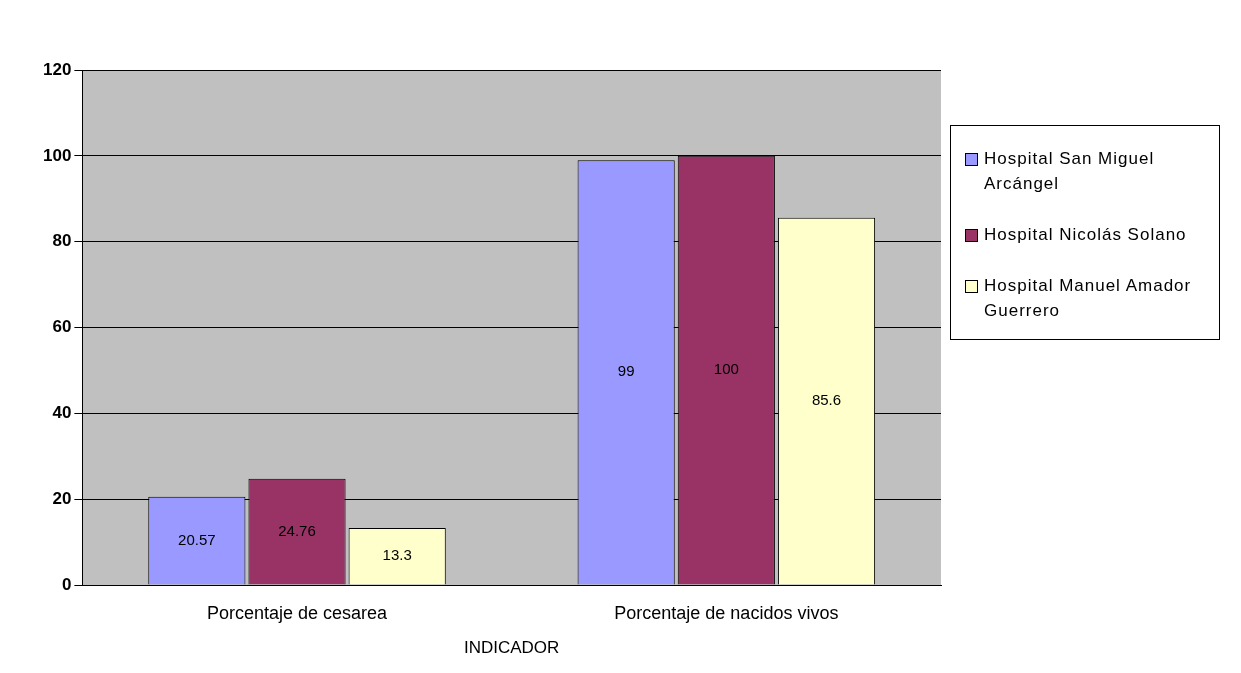 The width and height of the screenshot is (1241, 673). What do you see at coordinates (626, 371) in the screenshot?
I see `data-label: 99` at bounding box center [626, 371].